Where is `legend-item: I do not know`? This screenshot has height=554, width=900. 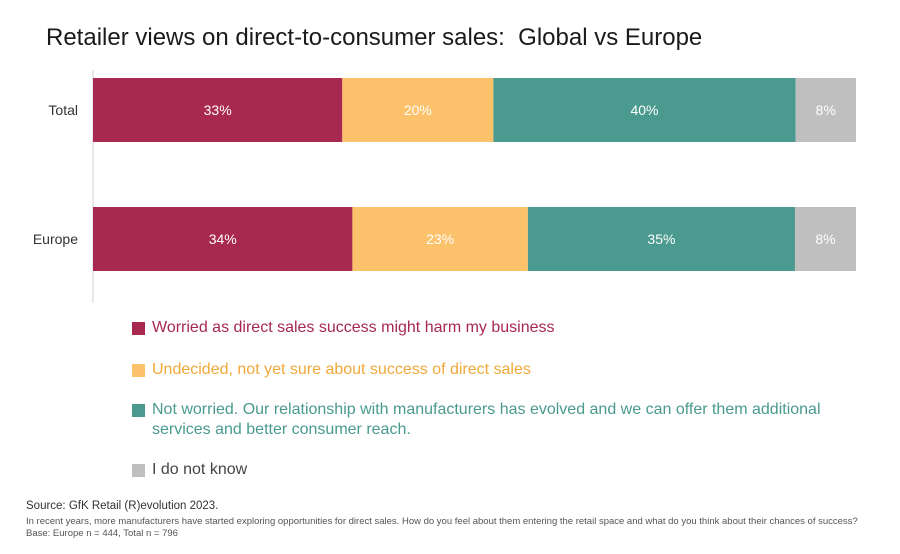 legend-item: I do not know is located at coordinates (189, 470).